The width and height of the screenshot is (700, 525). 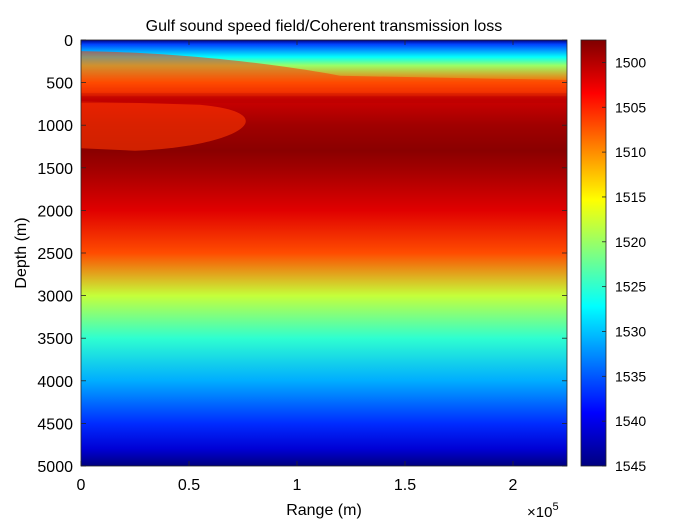 I want to click on y-tick-label: 2000, so click(x=55, y=211).